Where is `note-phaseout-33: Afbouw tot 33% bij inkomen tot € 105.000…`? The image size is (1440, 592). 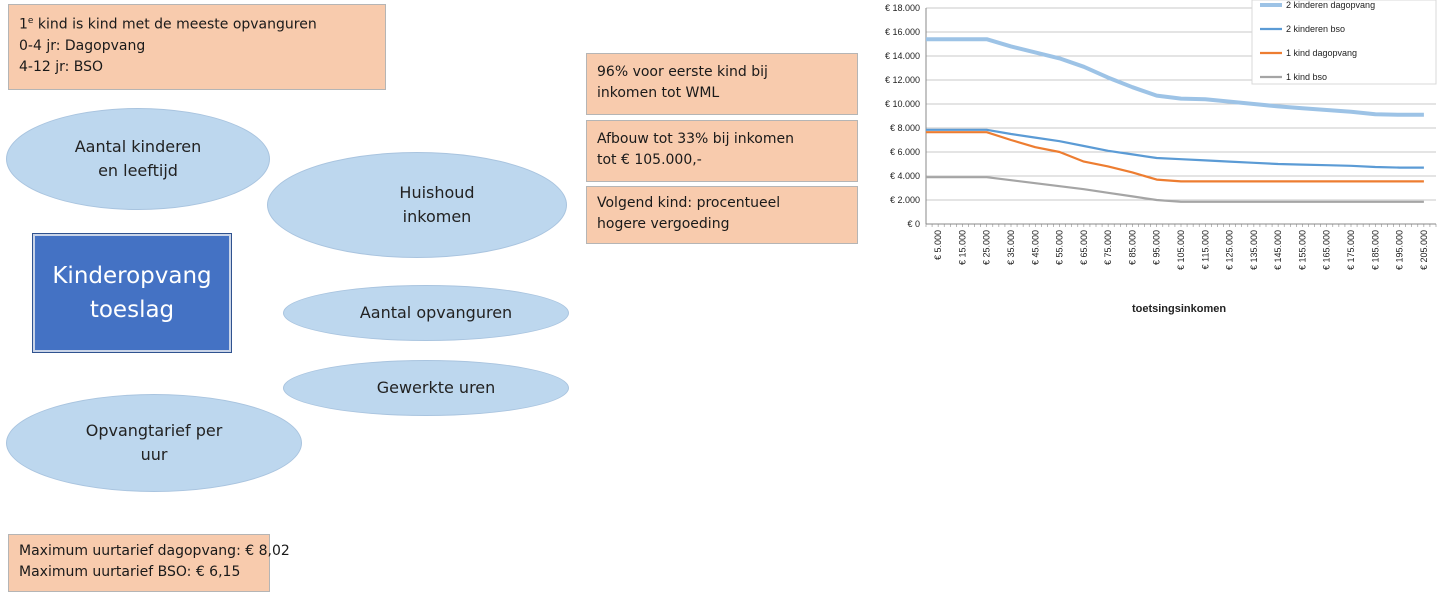 note-phaseout-33: Afbouw tot 33% bij inkomen tot € 105.000… is located at coordinates (722, 151).